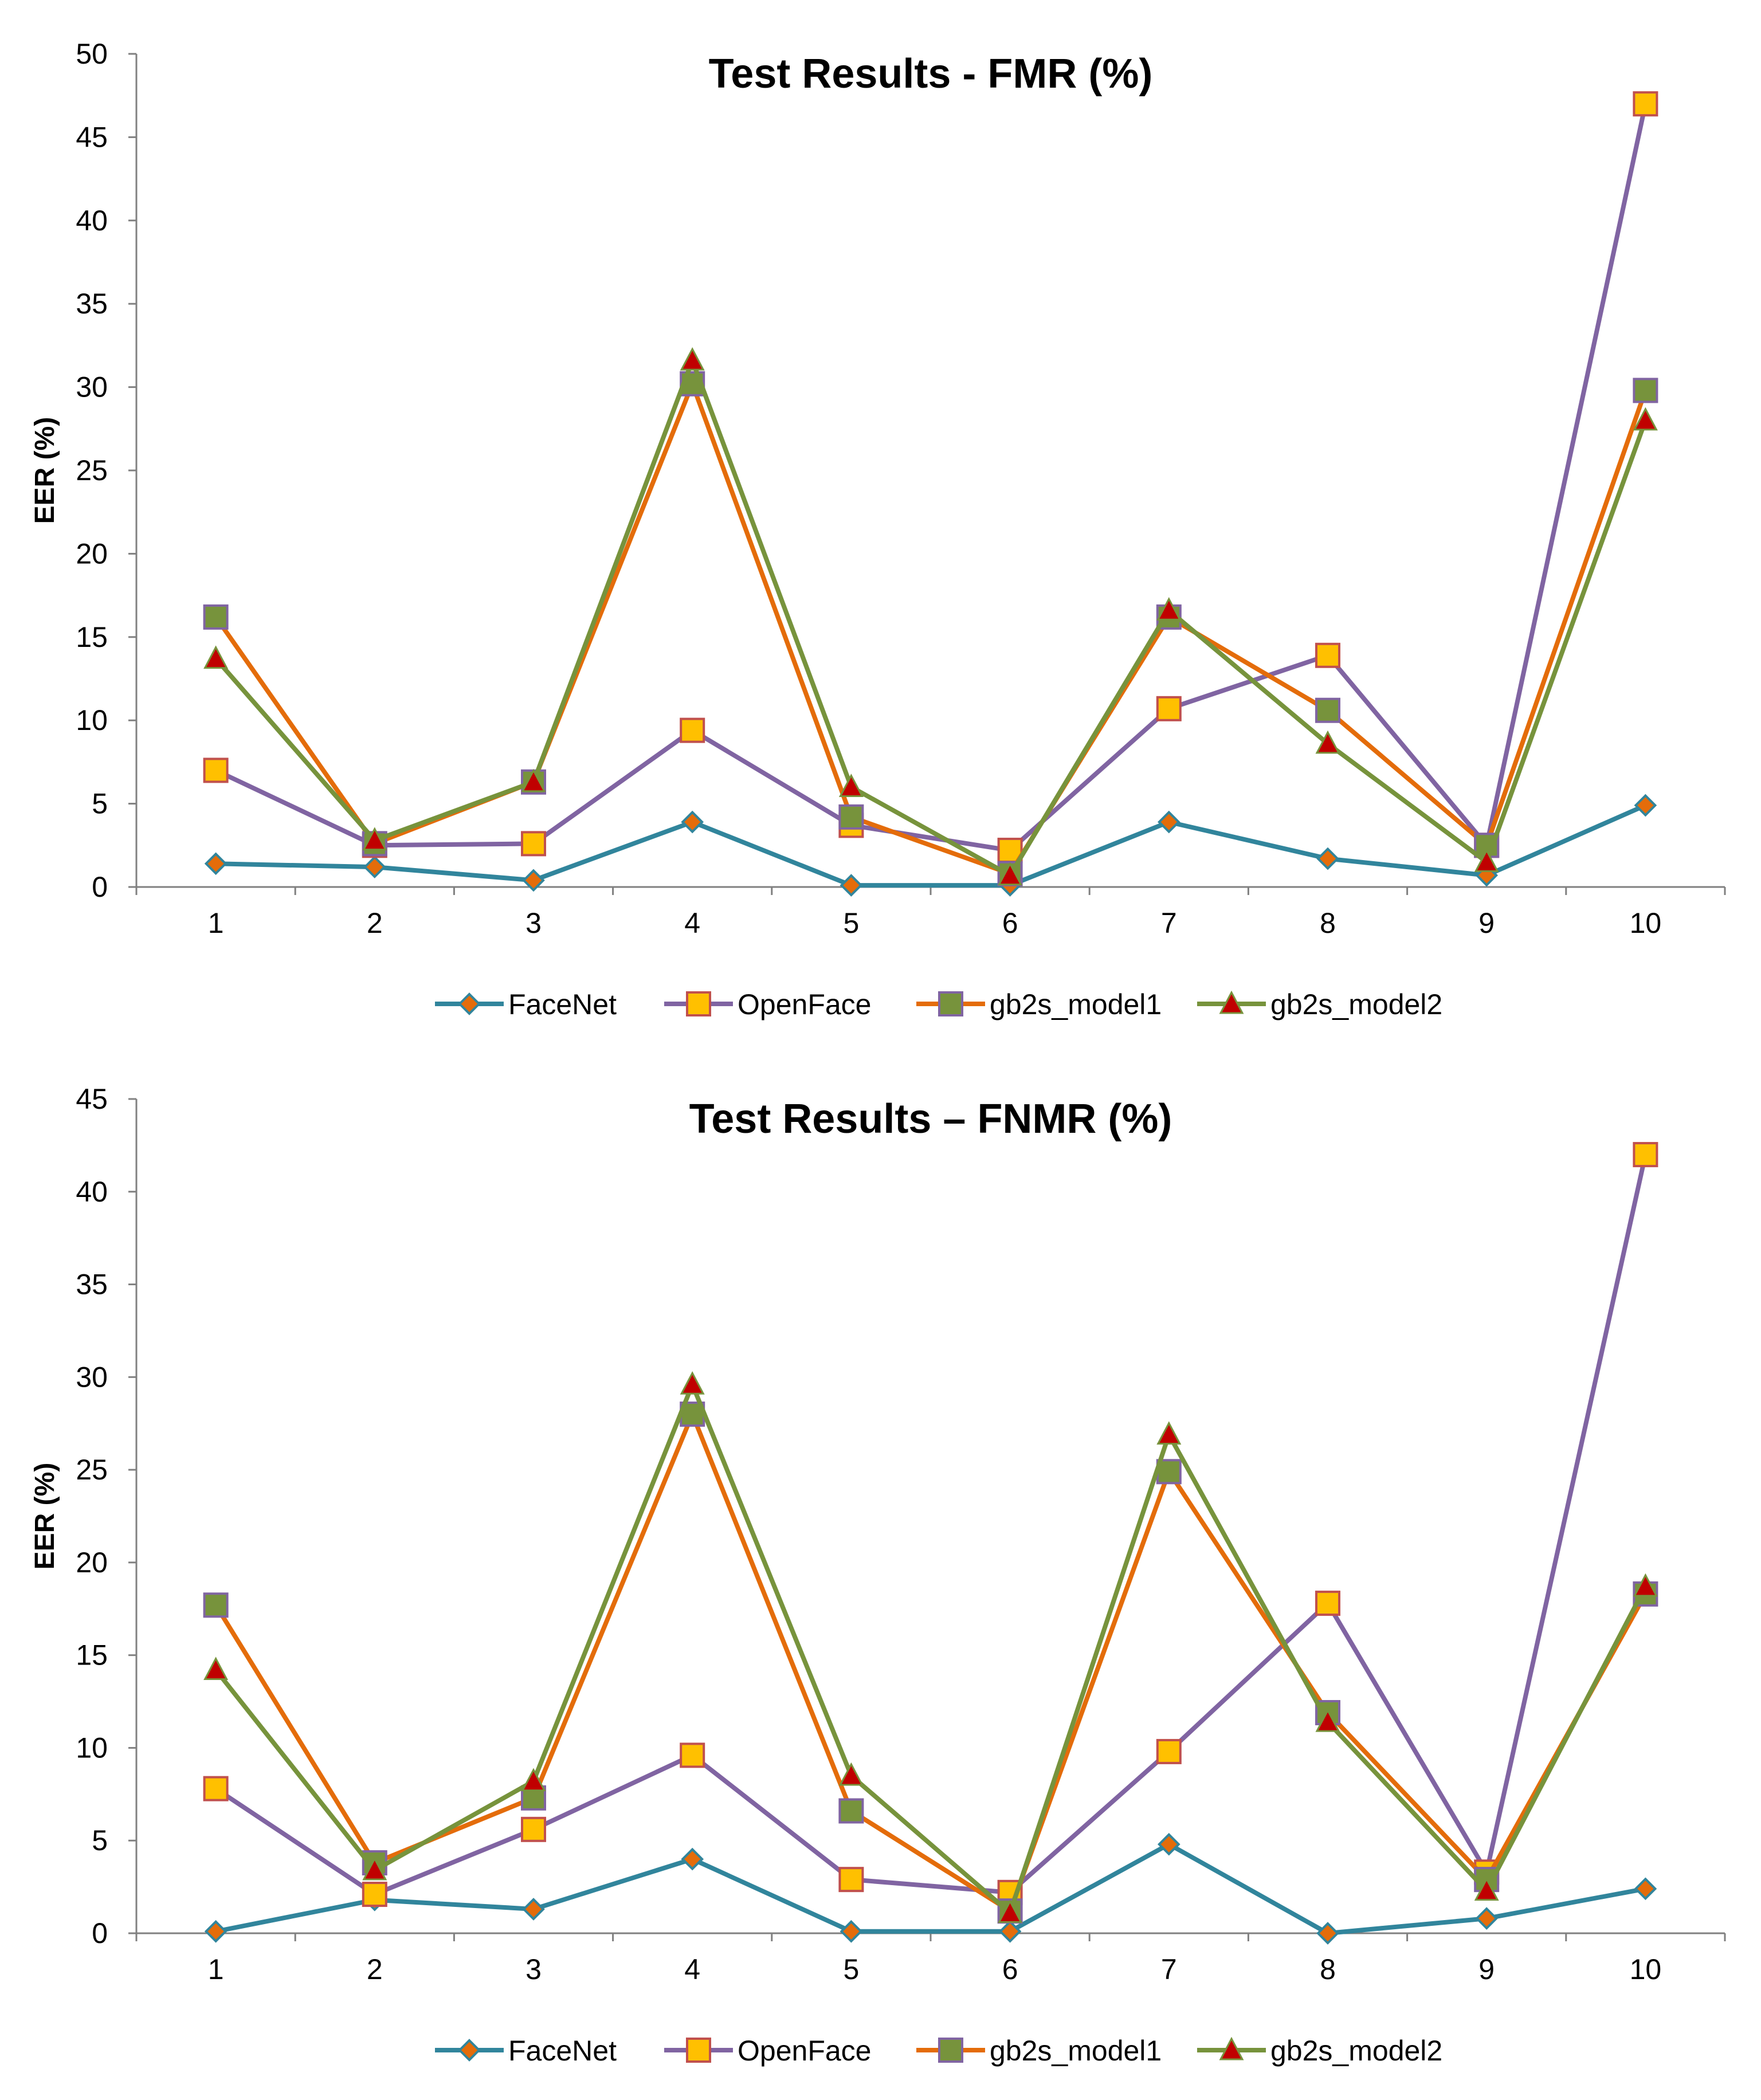 This screenshot has height=2100, width=1761. What do you see at coordinates (92, 304) in the screenshot?
I see `y-tick-label: 35` at bounding box center [92, 304].